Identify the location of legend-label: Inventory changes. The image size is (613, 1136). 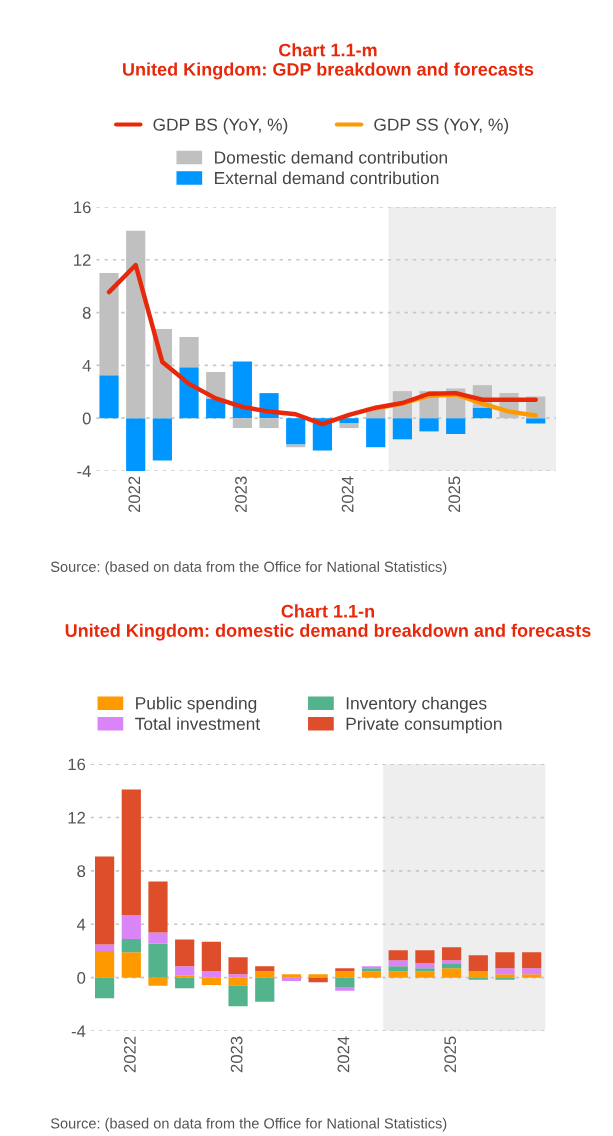
(416, 704).